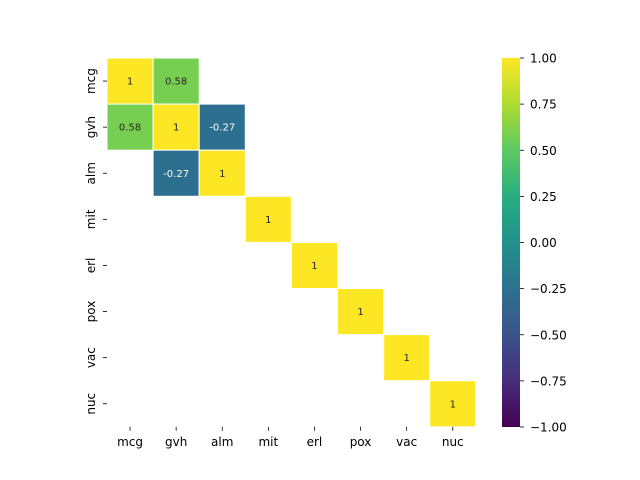  I want to click on colorbar-tick-label: −0.75, so click(548, 381).